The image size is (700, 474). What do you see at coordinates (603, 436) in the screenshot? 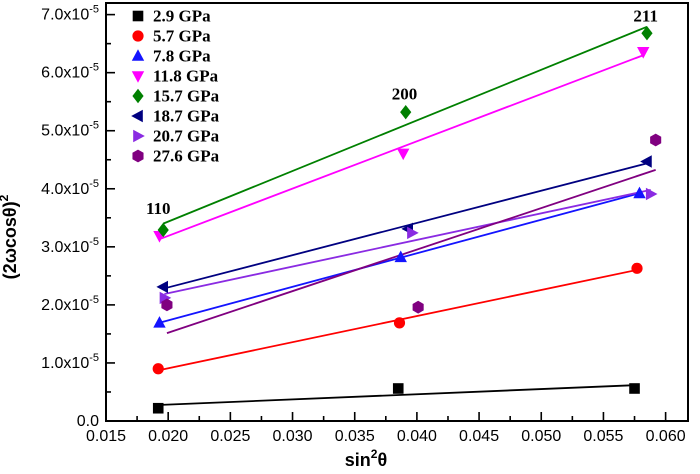
I see `x-tick-label: 0.055` at bounding box center [603, 436].